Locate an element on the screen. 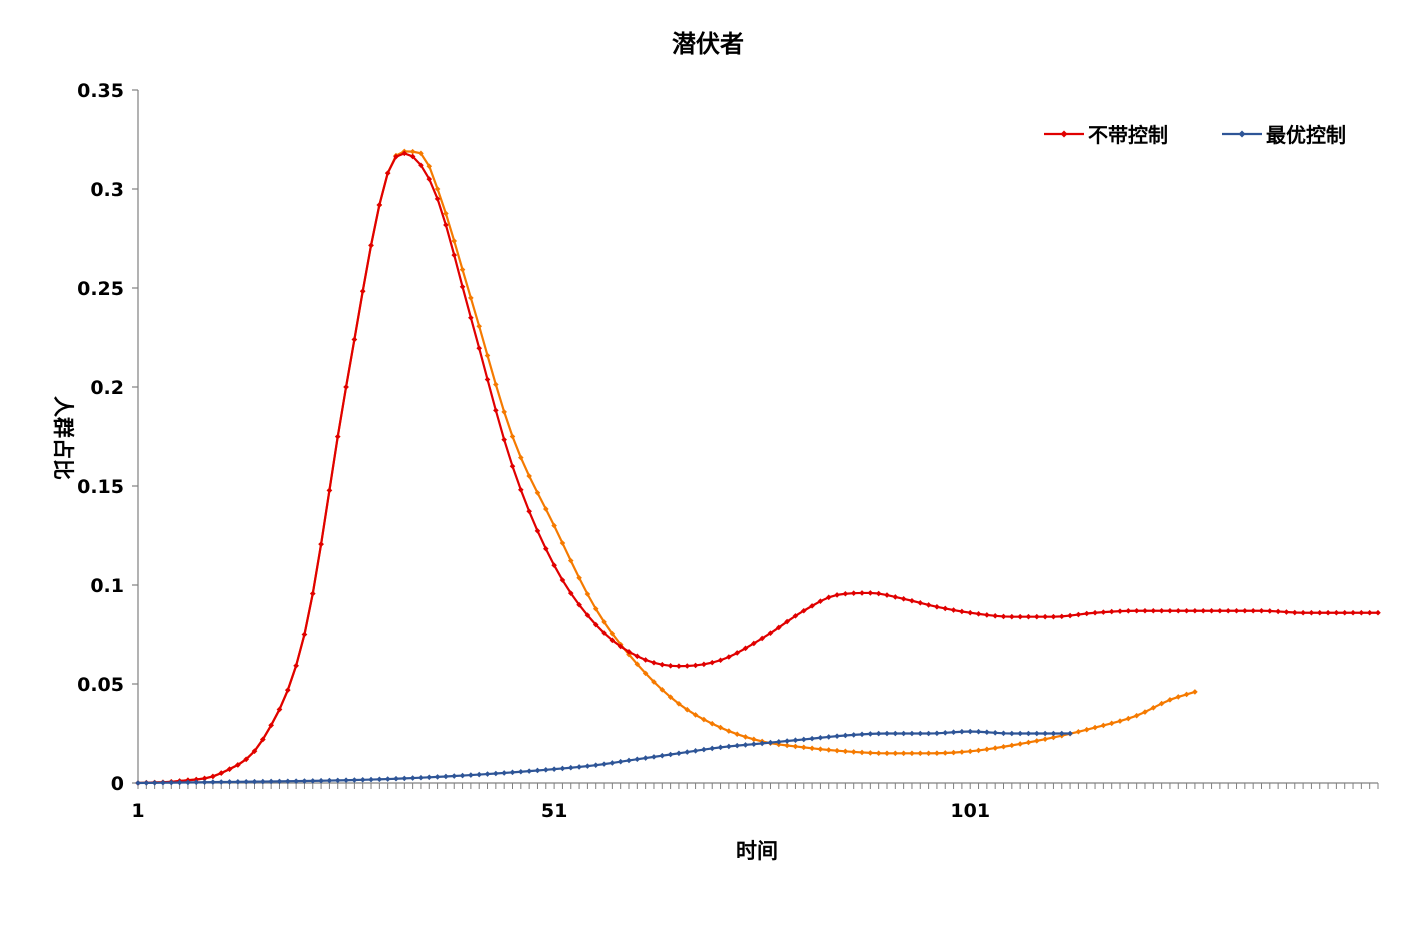 The height and width of the screenshot is (945, 1417). legend: 不带控制 最优控制 is located at coordinates (1195, 135).